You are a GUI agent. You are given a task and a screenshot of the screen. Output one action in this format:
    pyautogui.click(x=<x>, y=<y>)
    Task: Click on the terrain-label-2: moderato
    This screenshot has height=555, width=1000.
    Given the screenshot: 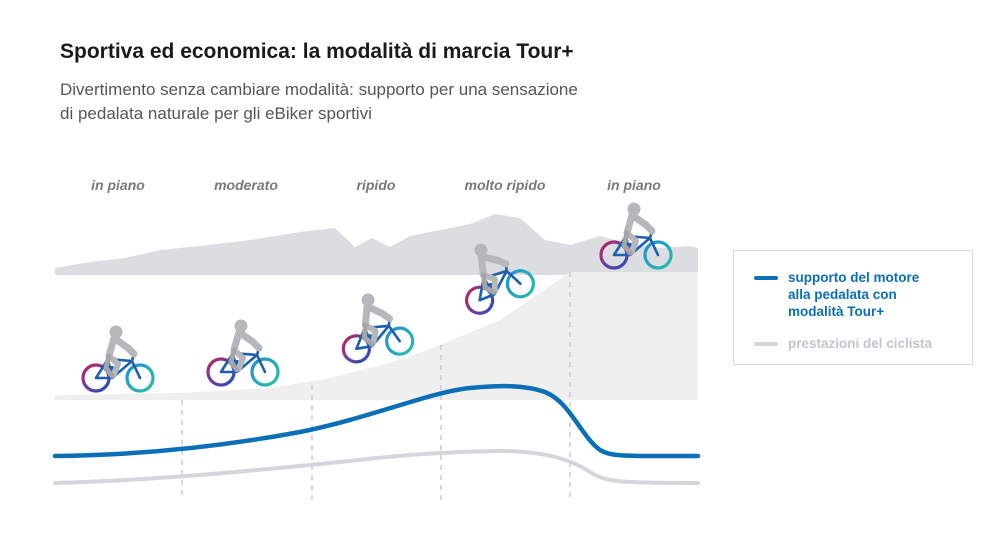 What is the action you would take?
    pyautogui.click(x=246, y=185)
    